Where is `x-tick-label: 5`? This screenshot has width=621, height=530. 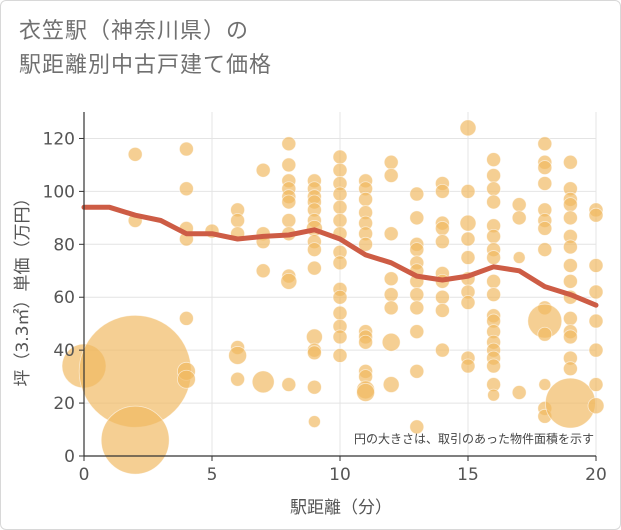
x-tick-label: 5 is located at coordinates (212, 475).